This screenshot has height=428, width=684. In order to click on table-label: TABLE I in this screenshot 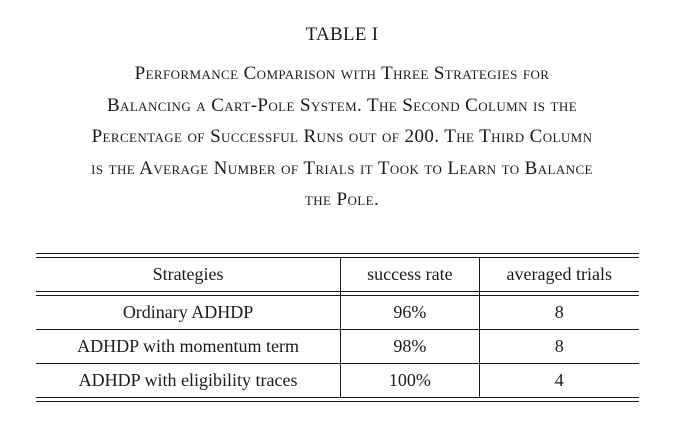, I will do `click(342, 34)`.